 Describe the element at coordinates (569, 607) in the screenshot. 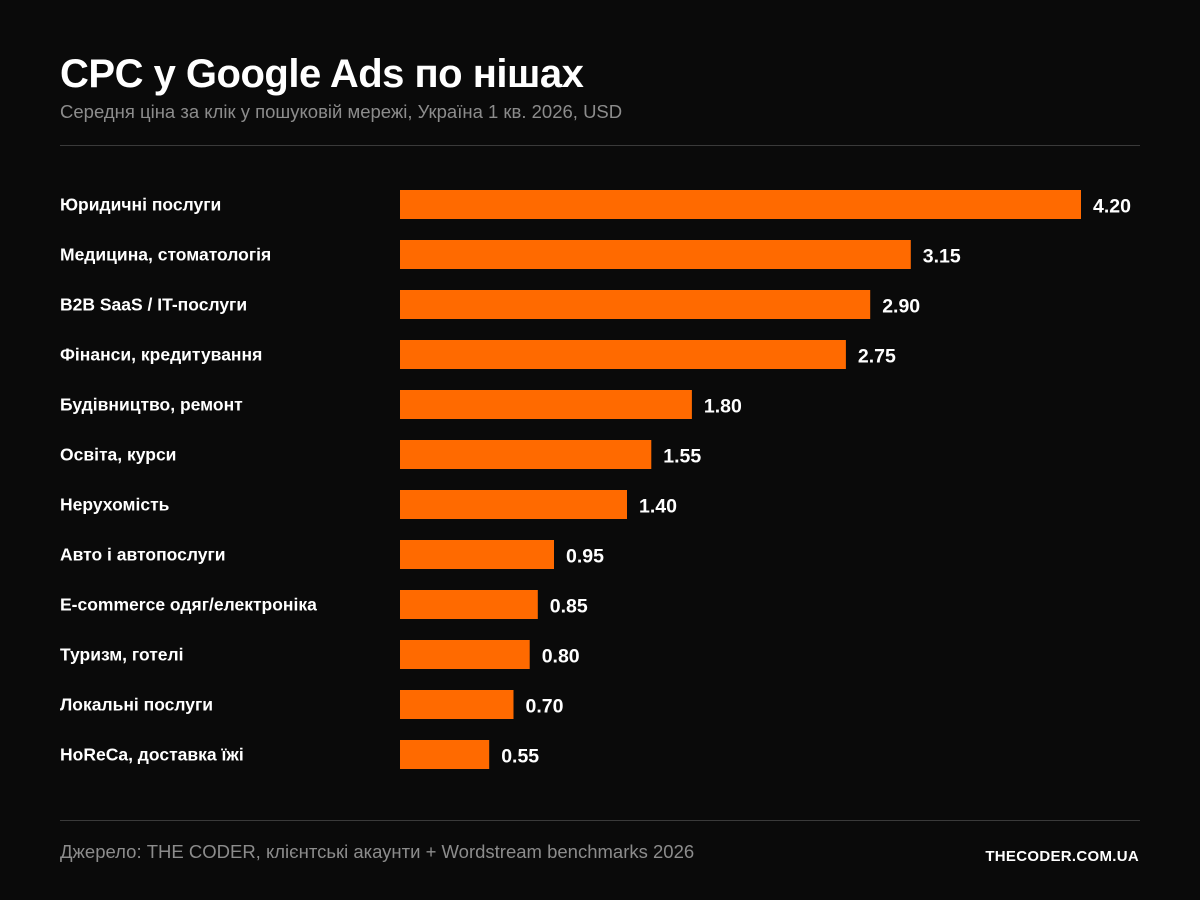

I see `value-label: 0.85` at that location.